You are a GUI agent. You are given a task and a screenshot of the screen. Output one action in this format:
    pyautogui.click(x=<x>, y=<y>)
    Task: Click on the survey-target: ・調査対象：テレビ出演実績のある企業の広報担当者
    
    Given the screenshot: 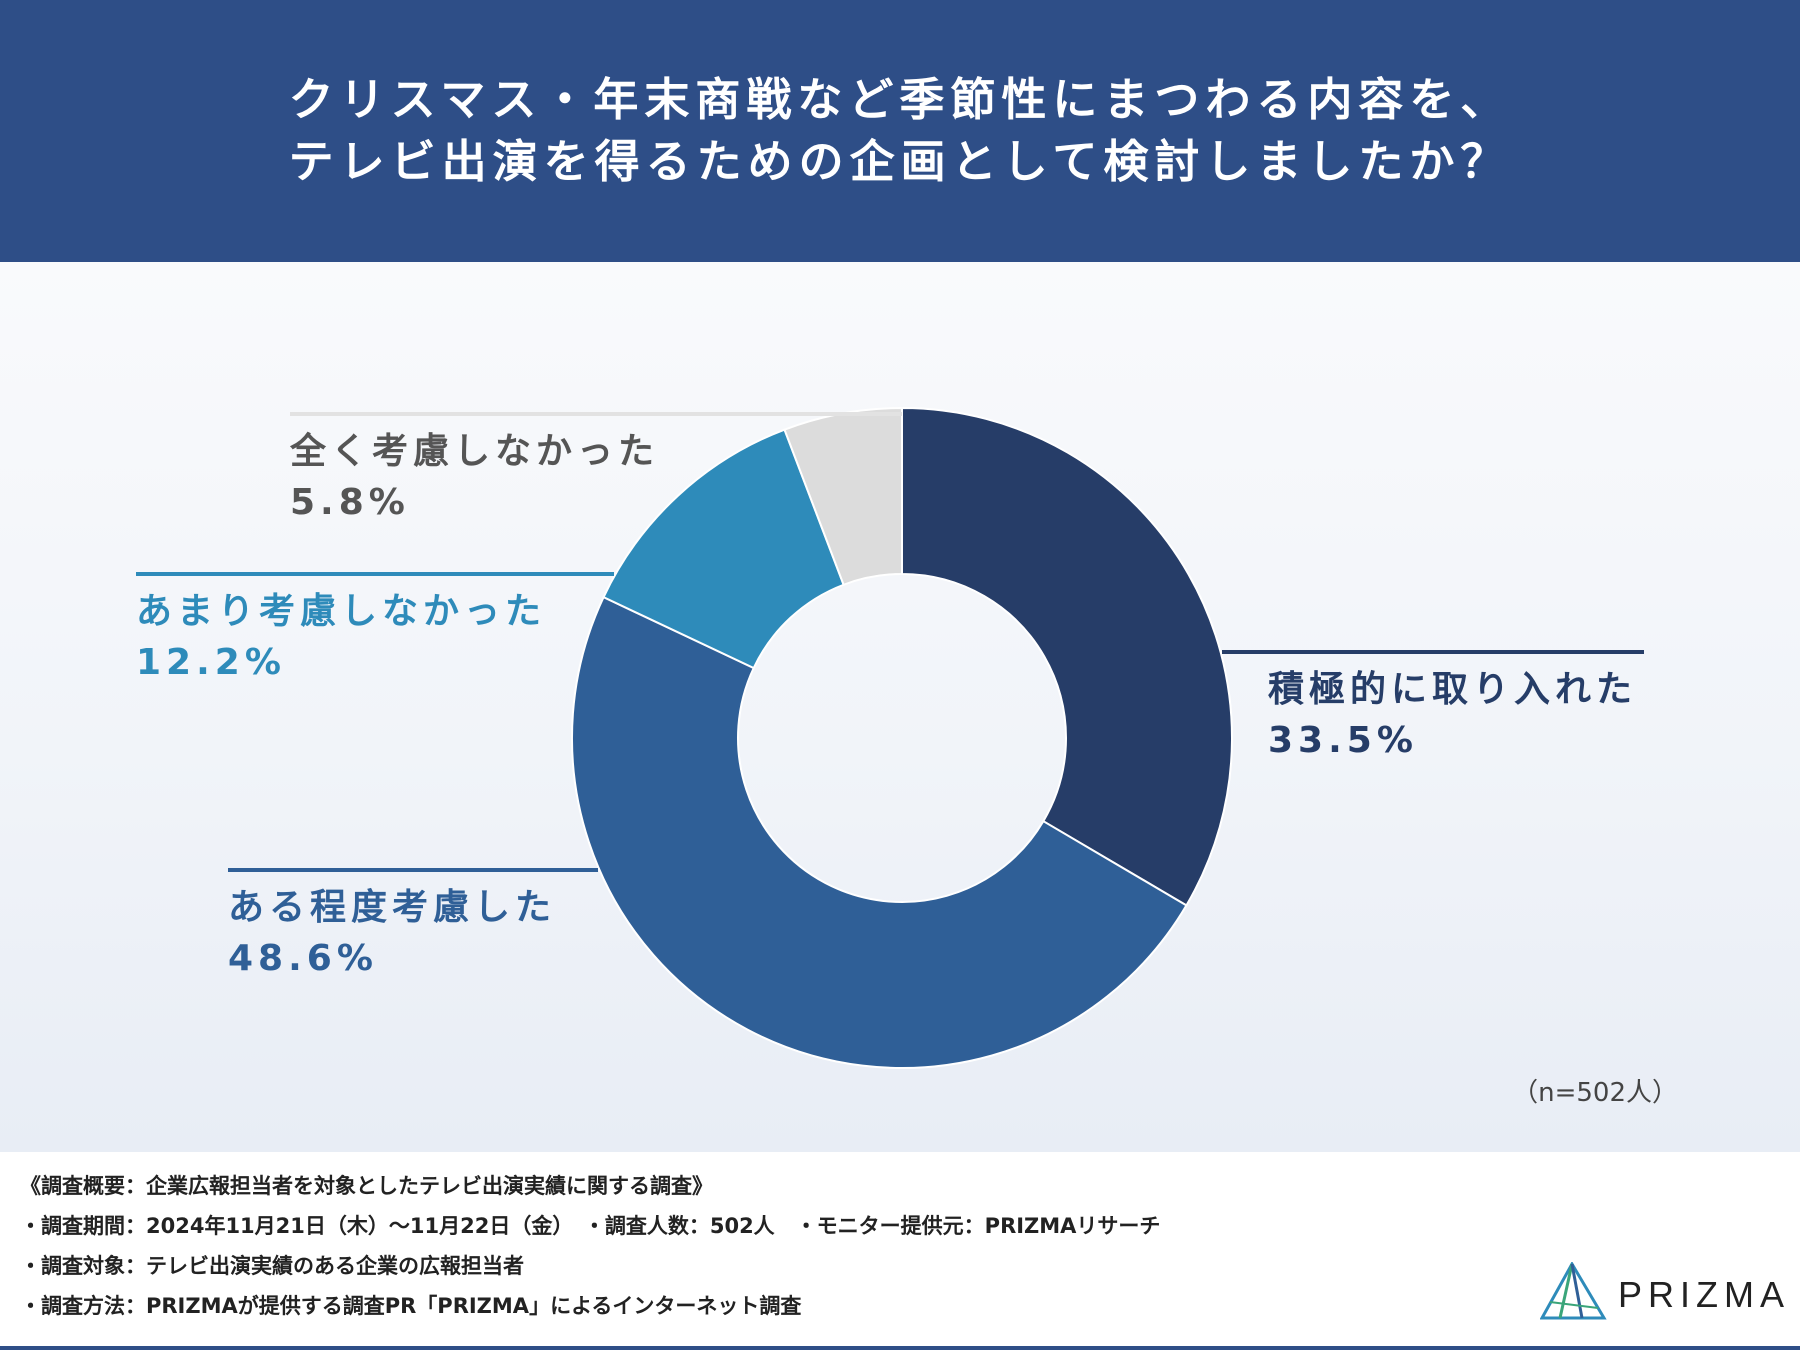 What is the action you would take?
    pyautogui.click(x=272, y=1266)
    